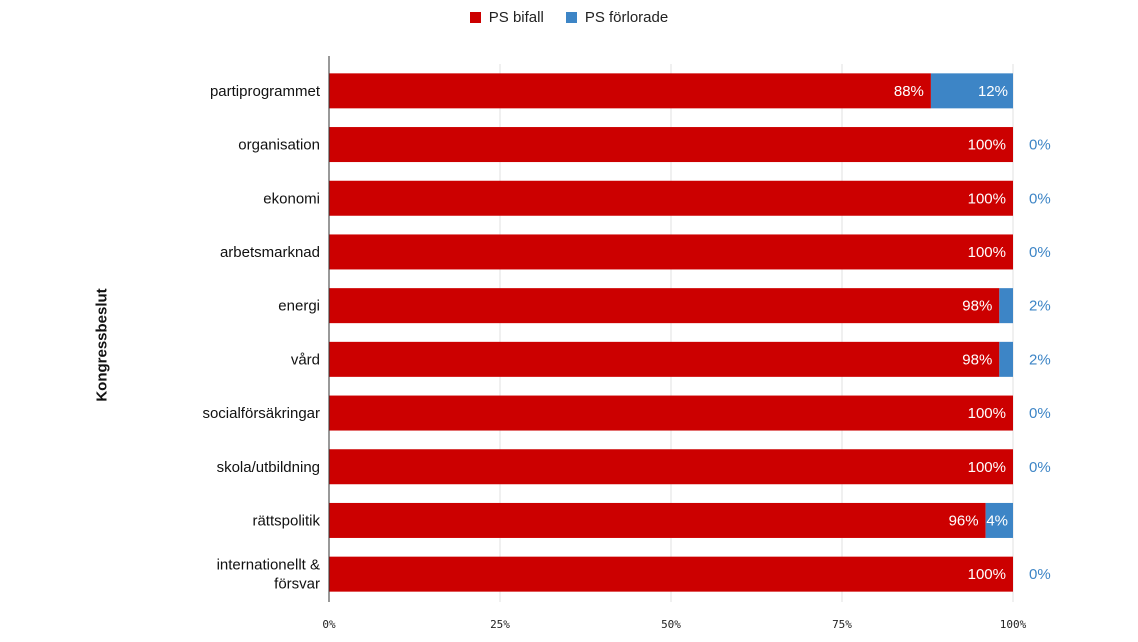 Image resolution: width=1138 pixels, height=642 pixels. What do you see at coordinates (1013, 624) in the screenshot?
I see `x-tick-label: 100%` at bounding box center [1013, 624].